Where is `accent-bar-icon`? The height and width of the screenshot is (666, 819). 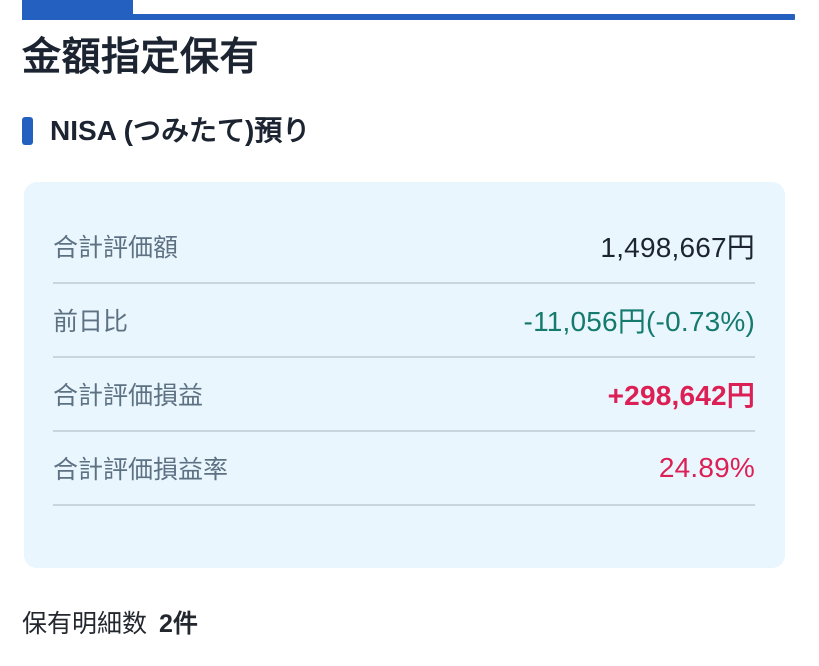 accent-bar-icon is located at coordinates (27, 131).